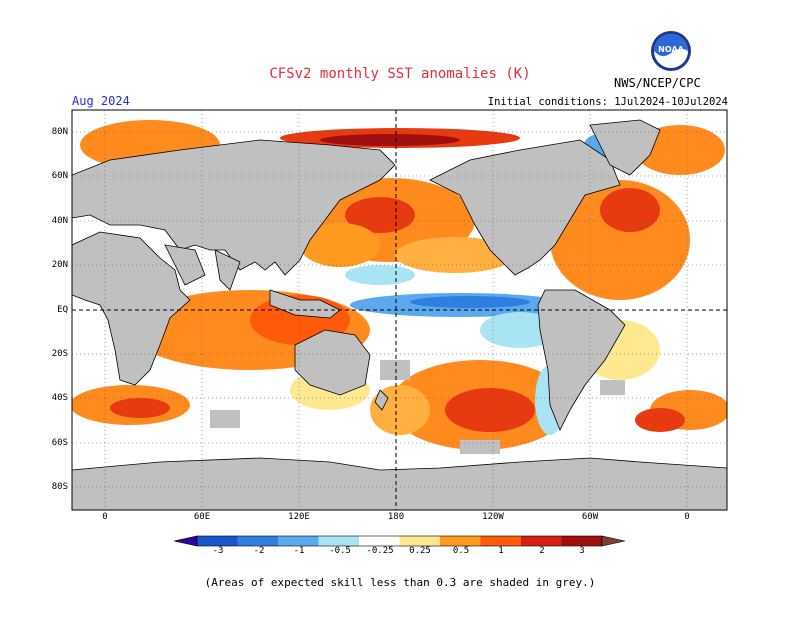  I want to click on colorbar-tick: -0.5, so click(340, 551).